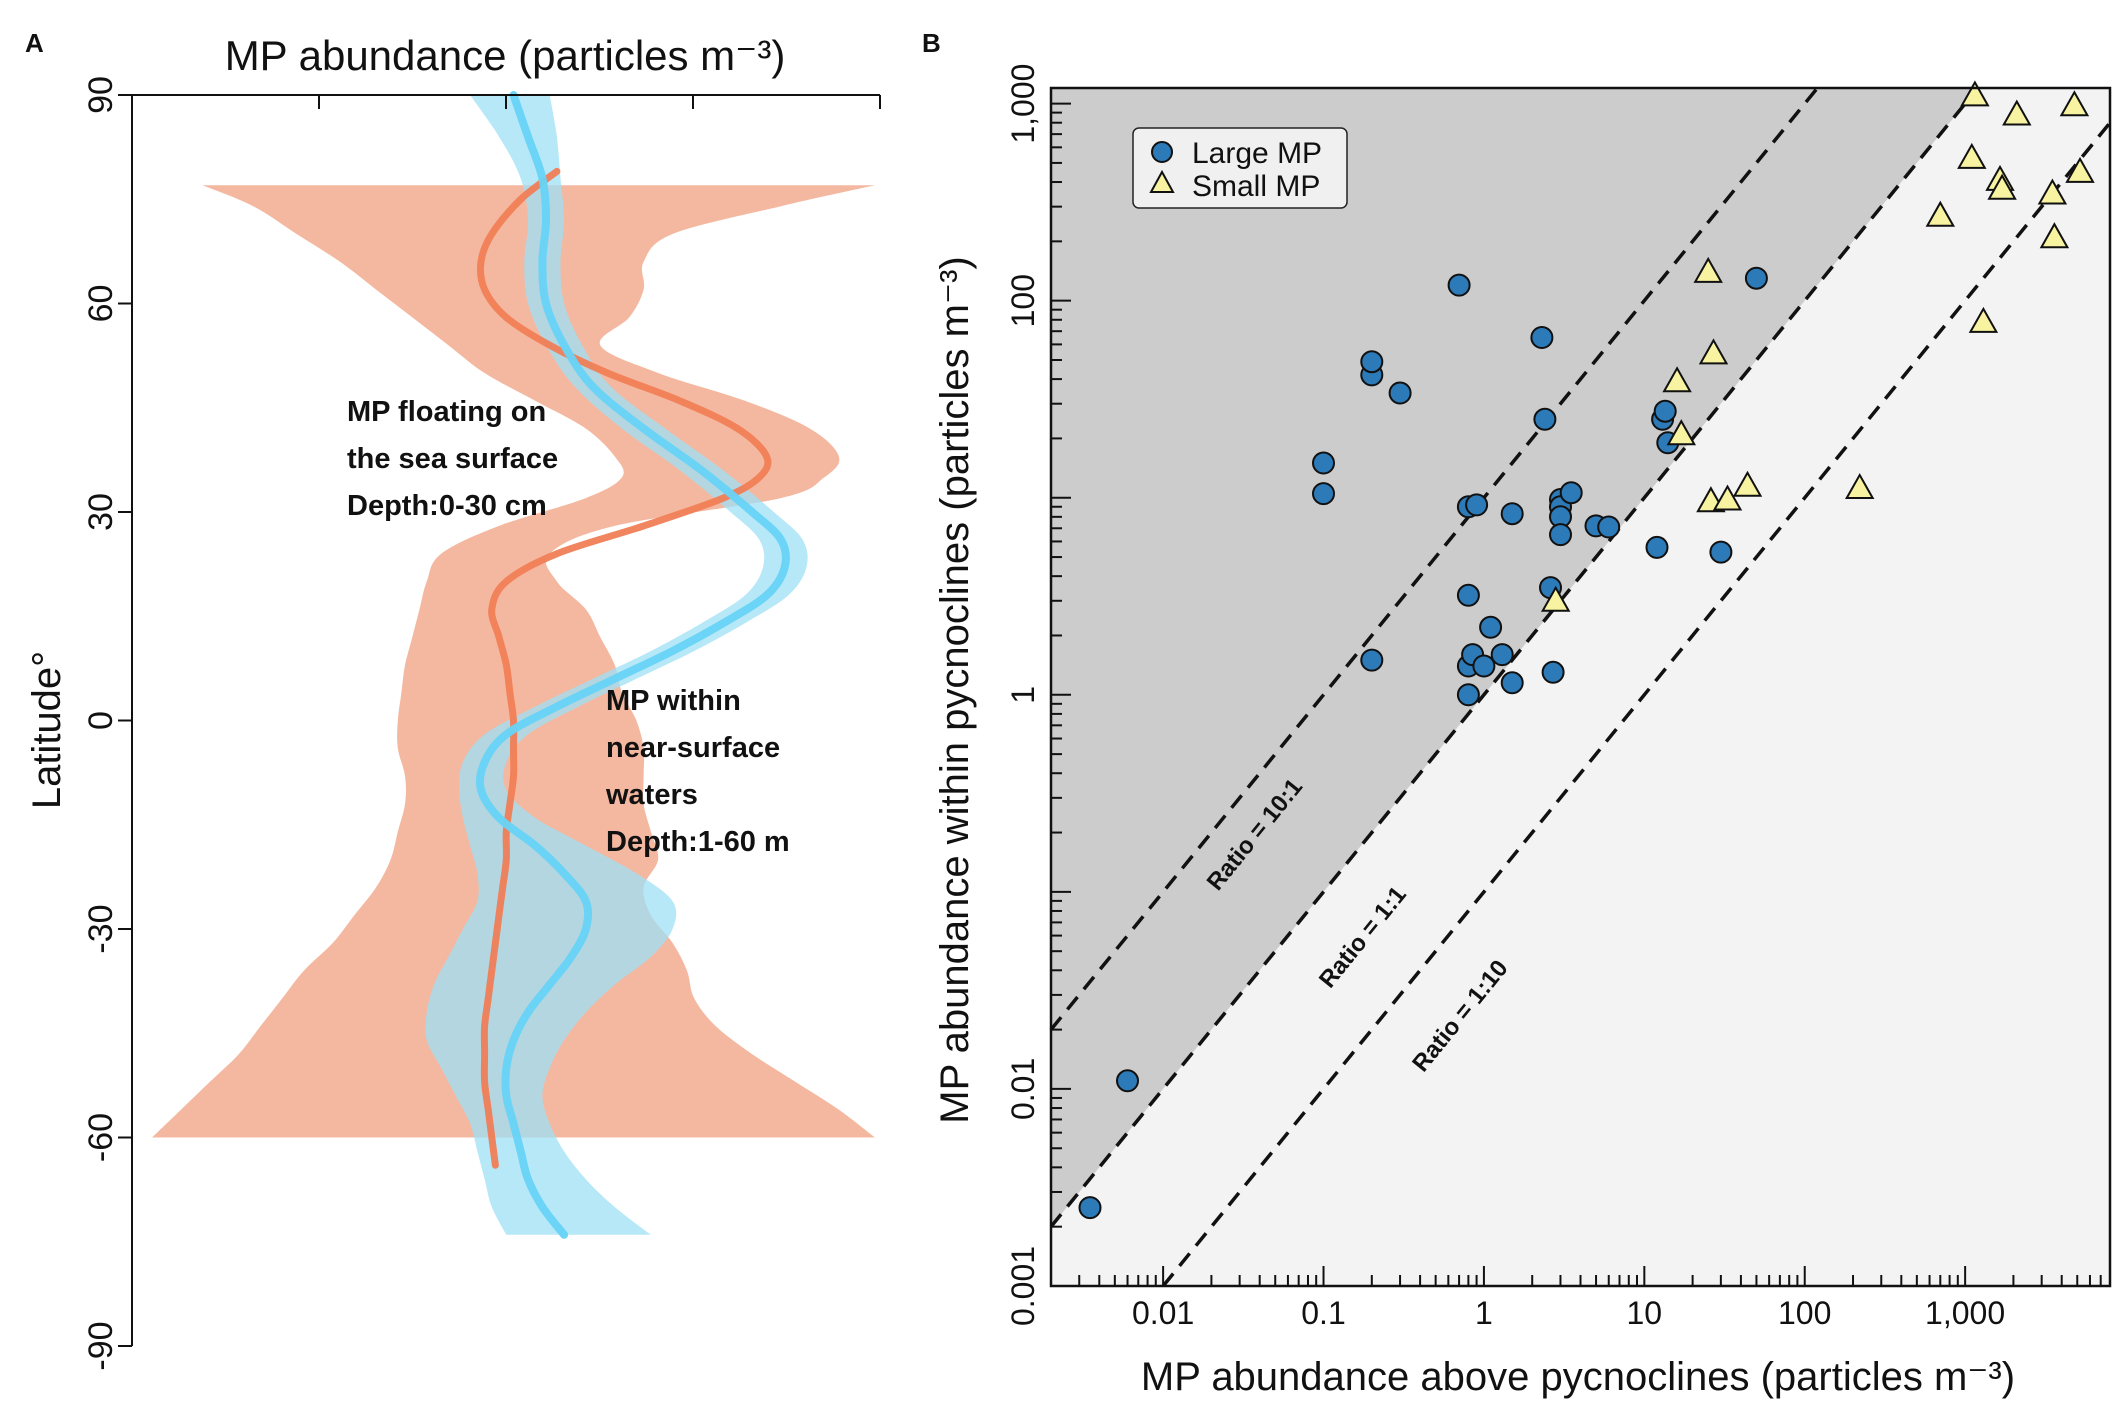 Image resolution: width=2125 pixels, height=1417 pixels. What do you see at coordinates (651, 795) in the screenshot?
I see `near-surface-label-line-3: waters` at bounding box center [651, 795].